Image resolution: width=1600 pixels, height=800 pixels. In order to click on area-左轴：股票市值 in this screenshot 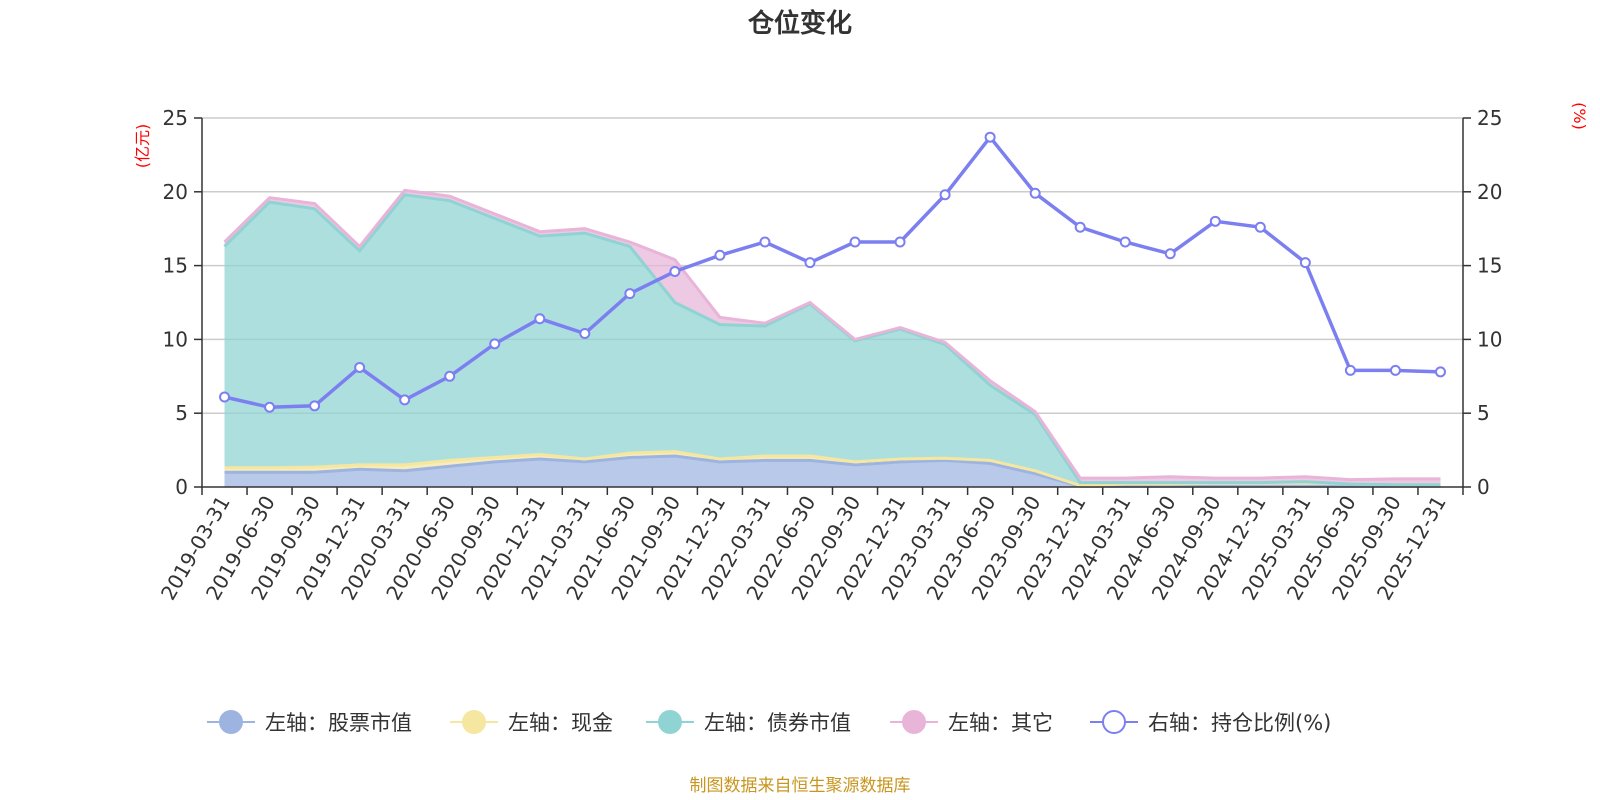, I will do `click(832, 471)`.